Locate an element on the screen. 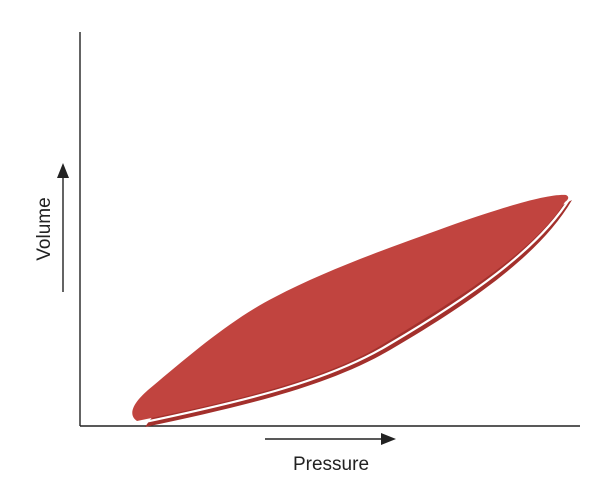 The height and width of the screenshot is (498, 609). y-axis-label: Volume is located at coordinates (44, 228).